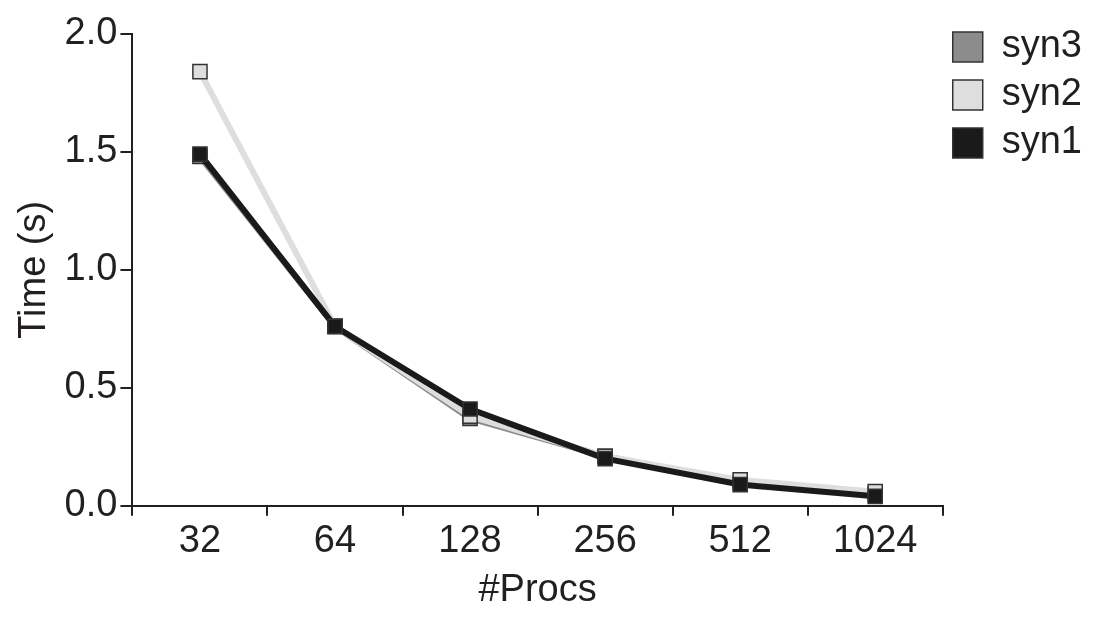 The width and height of the screenshot is (1110, 621). Describe the element at coordinates (537, 587) in the screenshot. I see `x-axis-title: #Procs` at that location.